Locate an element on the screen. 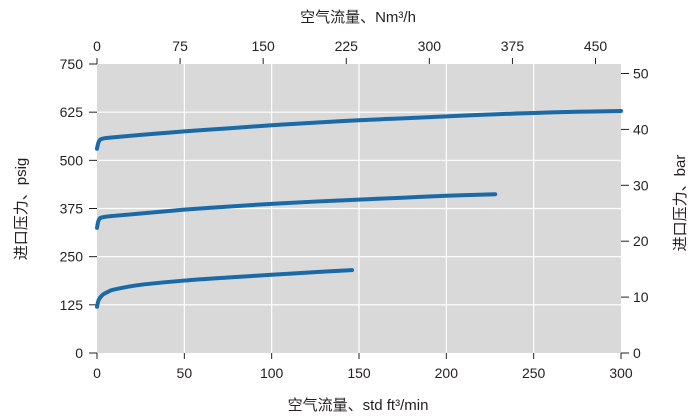  x-tick-label: 0 is located at coordinates (97, 373).